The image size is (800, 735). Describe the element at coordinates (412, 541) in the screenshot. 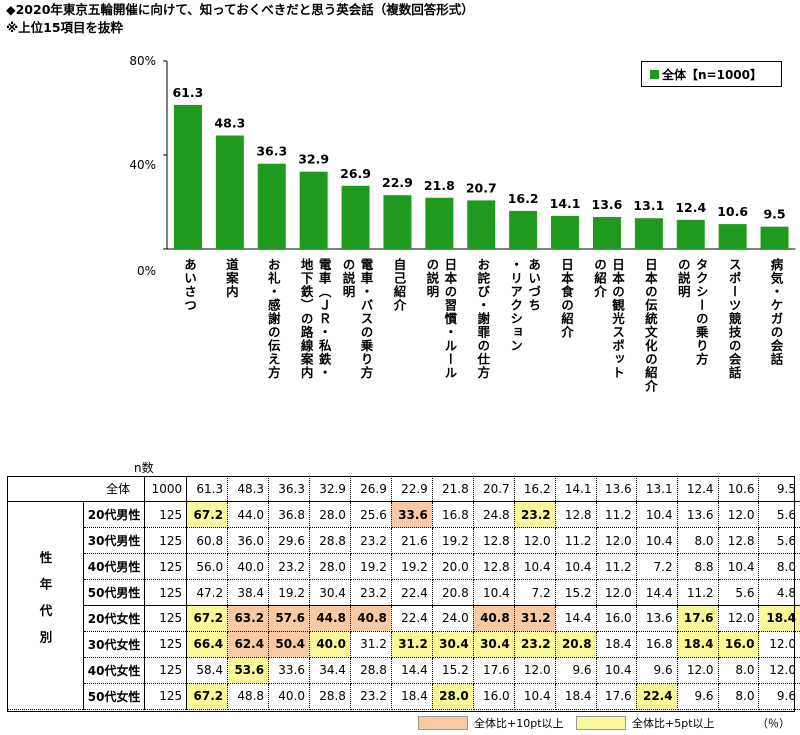

I see `table-cell: 21.6` at that location.